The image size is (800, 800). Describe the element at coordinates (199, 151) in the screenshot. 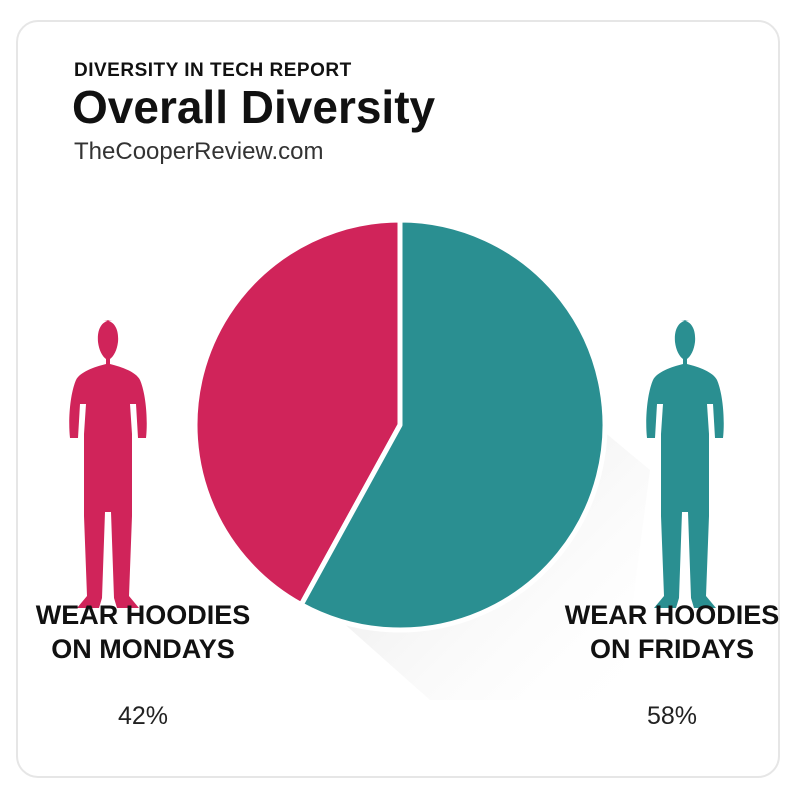

I see `subtitle: TheCooperReview.com` at that location.